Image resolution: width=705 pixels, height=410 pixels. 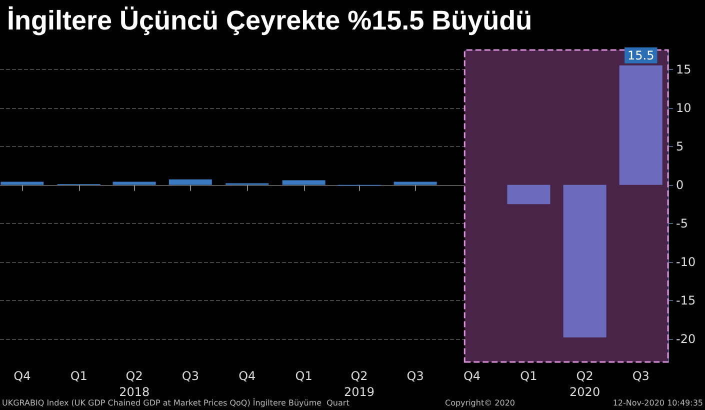 I want to click on y-tick-label: 15, so click(x=684, y=69).